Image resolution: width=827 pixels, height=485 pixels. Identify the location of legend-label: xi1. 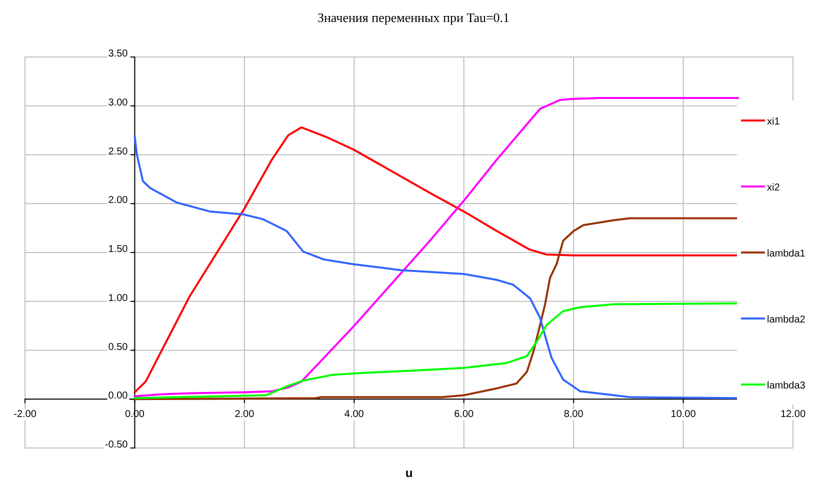
(773, 122).